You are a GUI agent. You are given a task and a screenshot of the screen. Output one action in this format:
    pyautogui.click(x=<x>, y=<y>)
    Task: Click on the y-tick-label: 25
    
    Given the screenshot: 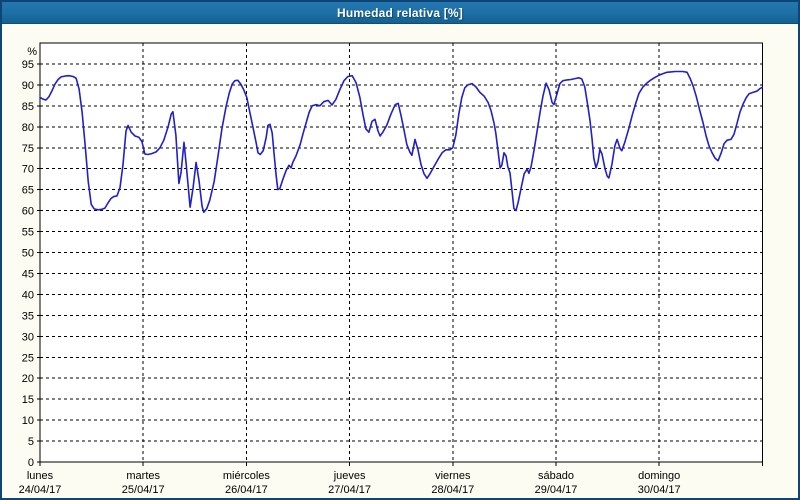 What is the action you would take?
    pyautogui.click(x=28, y=358)
    